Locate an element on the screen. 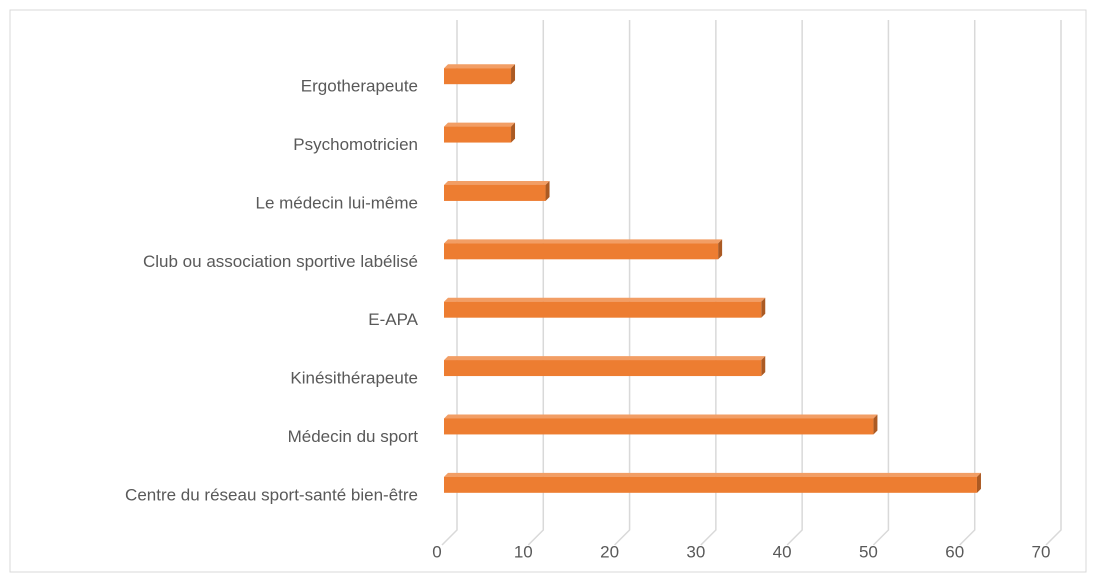 The width and height of the screenshot is (1097, 580). x-tick-label: 10 is located at coordinates (523, 551).